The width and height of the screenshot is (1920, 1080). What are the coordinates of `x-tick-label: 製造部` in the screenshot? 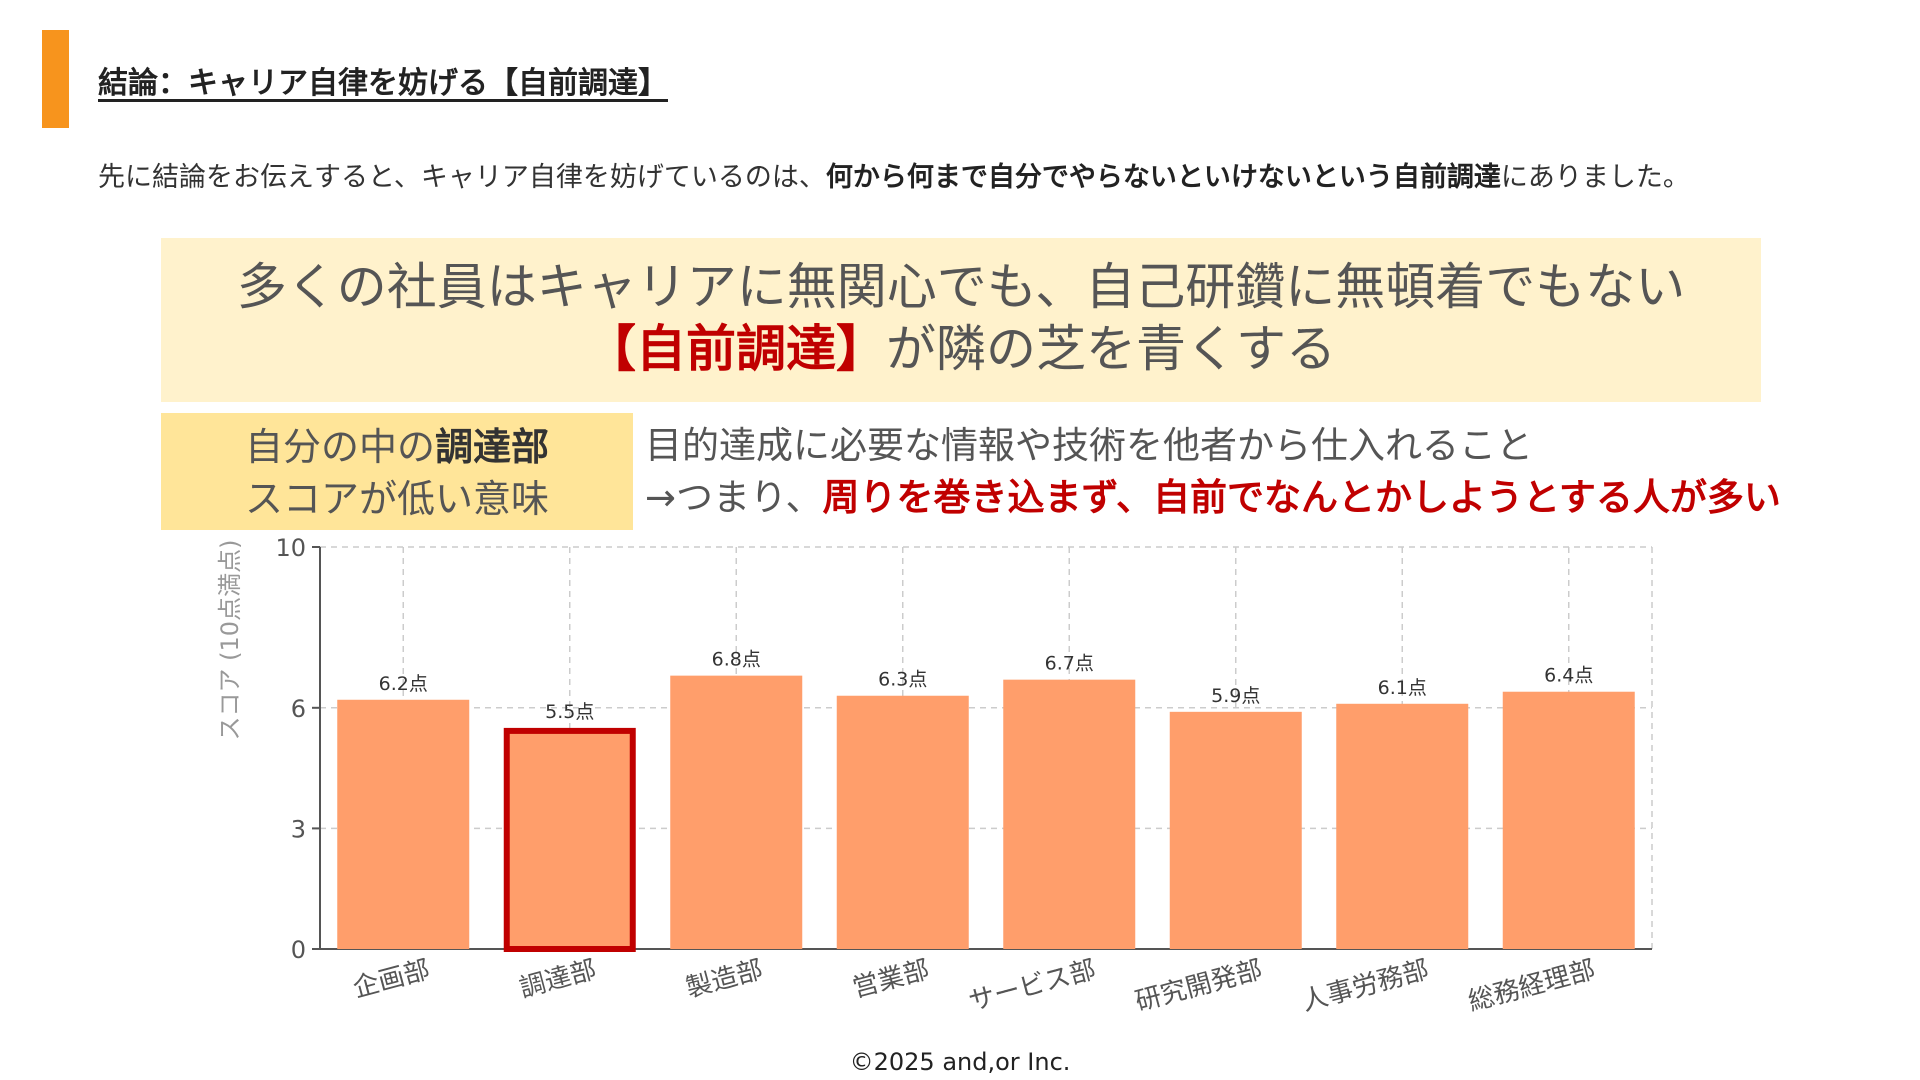 It's located at (724, 979).